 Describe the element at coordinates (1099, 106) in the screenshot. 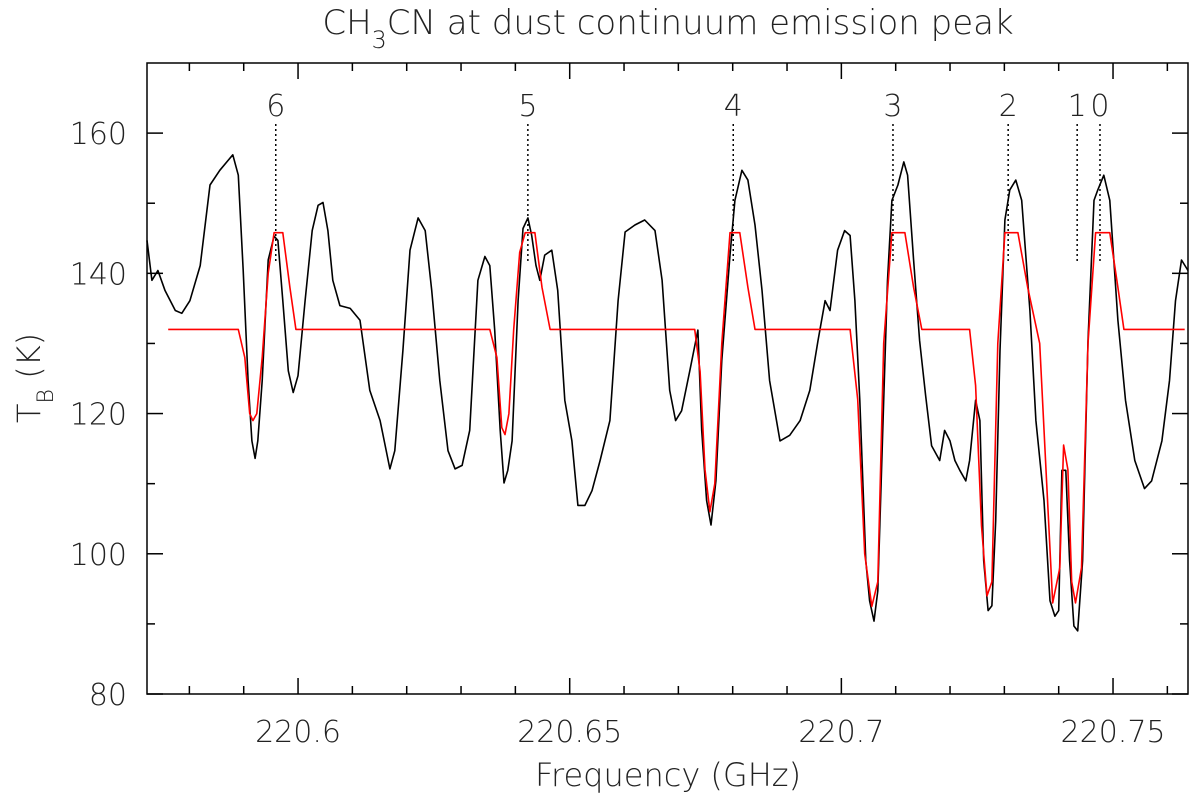

I see `annotation-label: 0` at that location.